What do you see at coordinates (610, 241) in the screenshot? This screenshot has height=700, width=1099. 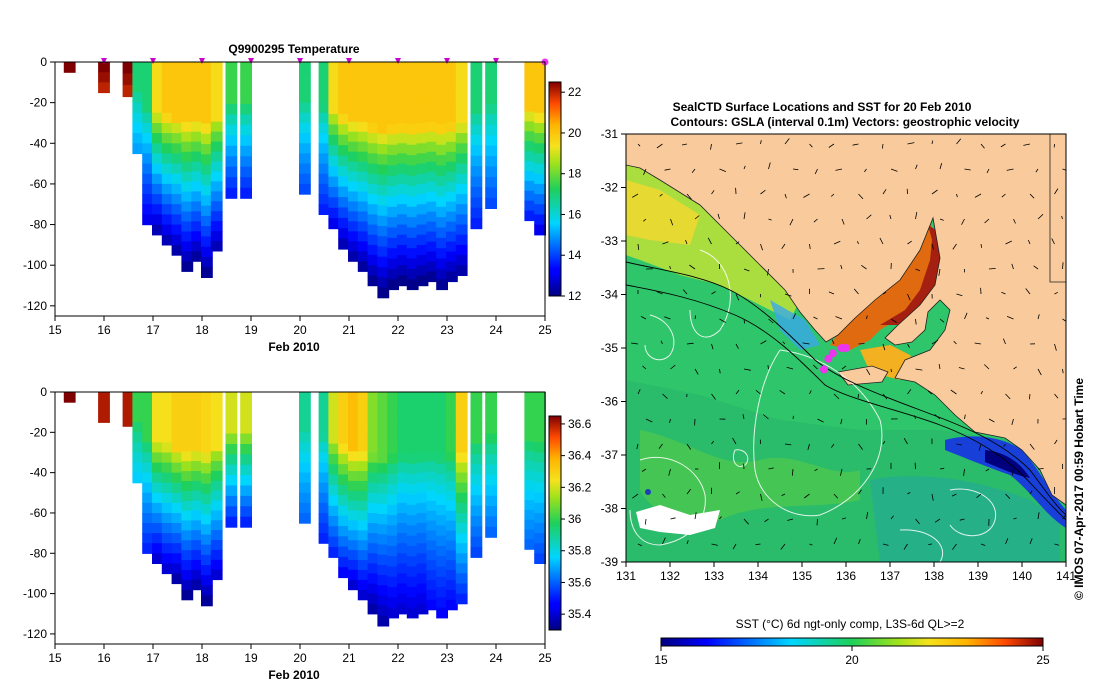 I see `map-y-tick-label: -33` at bounding box center [610, 241].